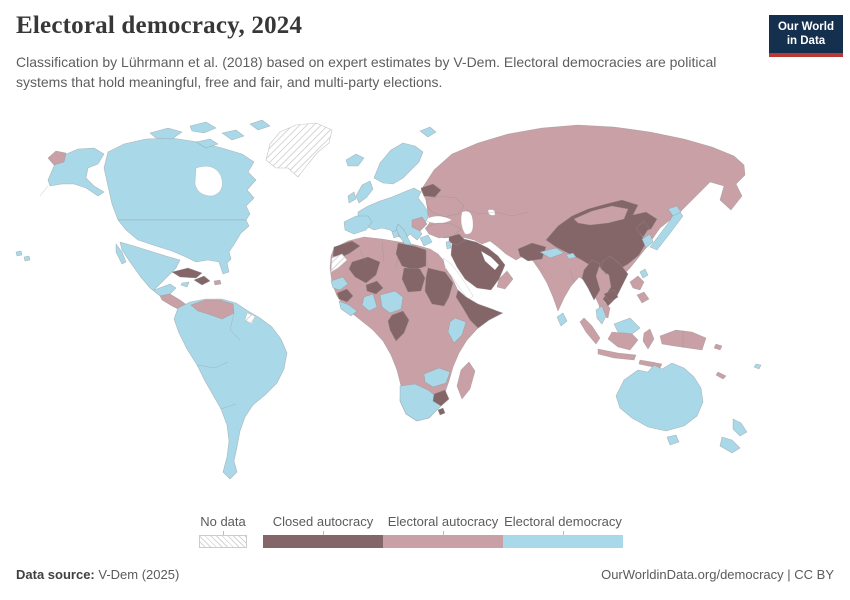 This screenshot has height=600, width=850. What do you see at coordinates (121, 254) in the screenshot?
I see `region-baja-california` at bounding box center [121, 254].